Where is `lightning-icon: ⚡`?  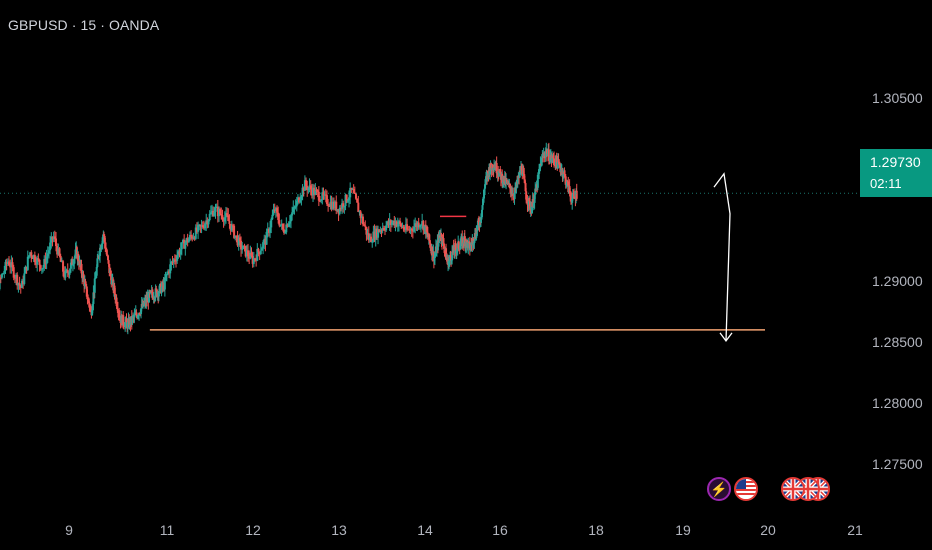 lightning-icon: ⚡ is located at coordinates (719, 489).